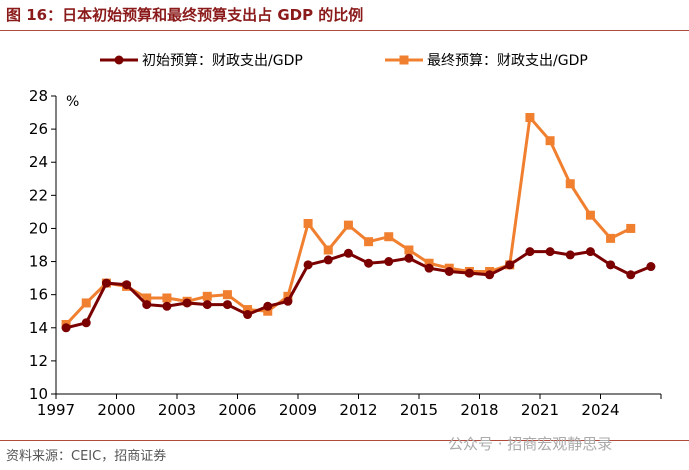 Image resolution: width=689 pixels, height=470 pixels. Describe the element at coordinates (344, 30) in the screenshot. I see `title-divider` at that location.